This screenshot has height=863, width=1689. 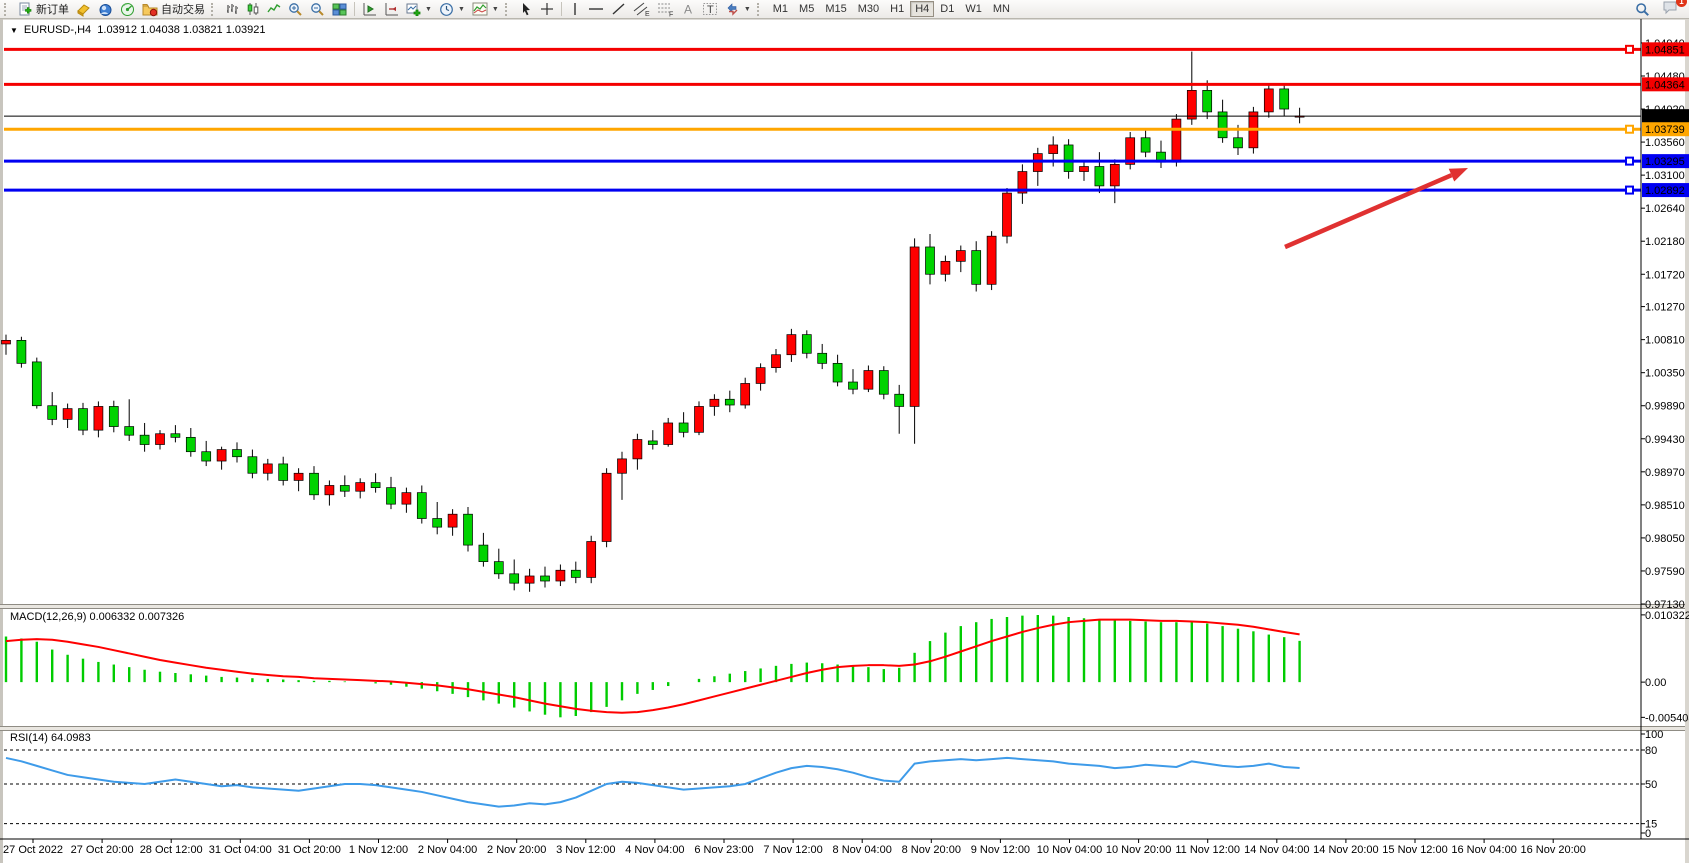 I want to click on cursor-tool-button, so click(x=526, y=9).